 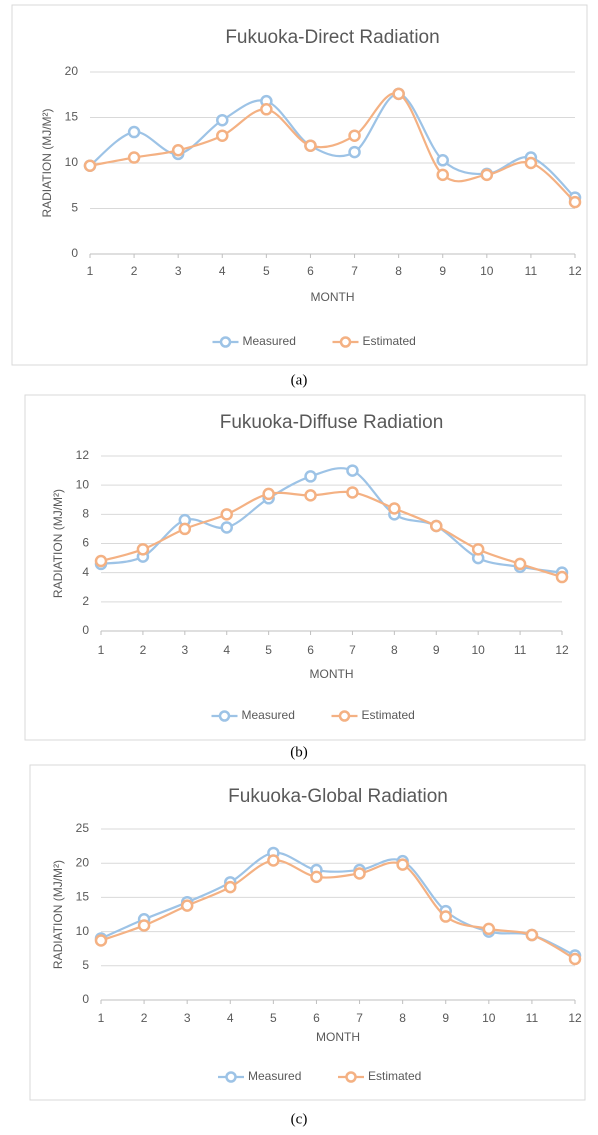 I want to click on chart-title: Fukuoka-Direct Radiation, so click(x=332, y=37).